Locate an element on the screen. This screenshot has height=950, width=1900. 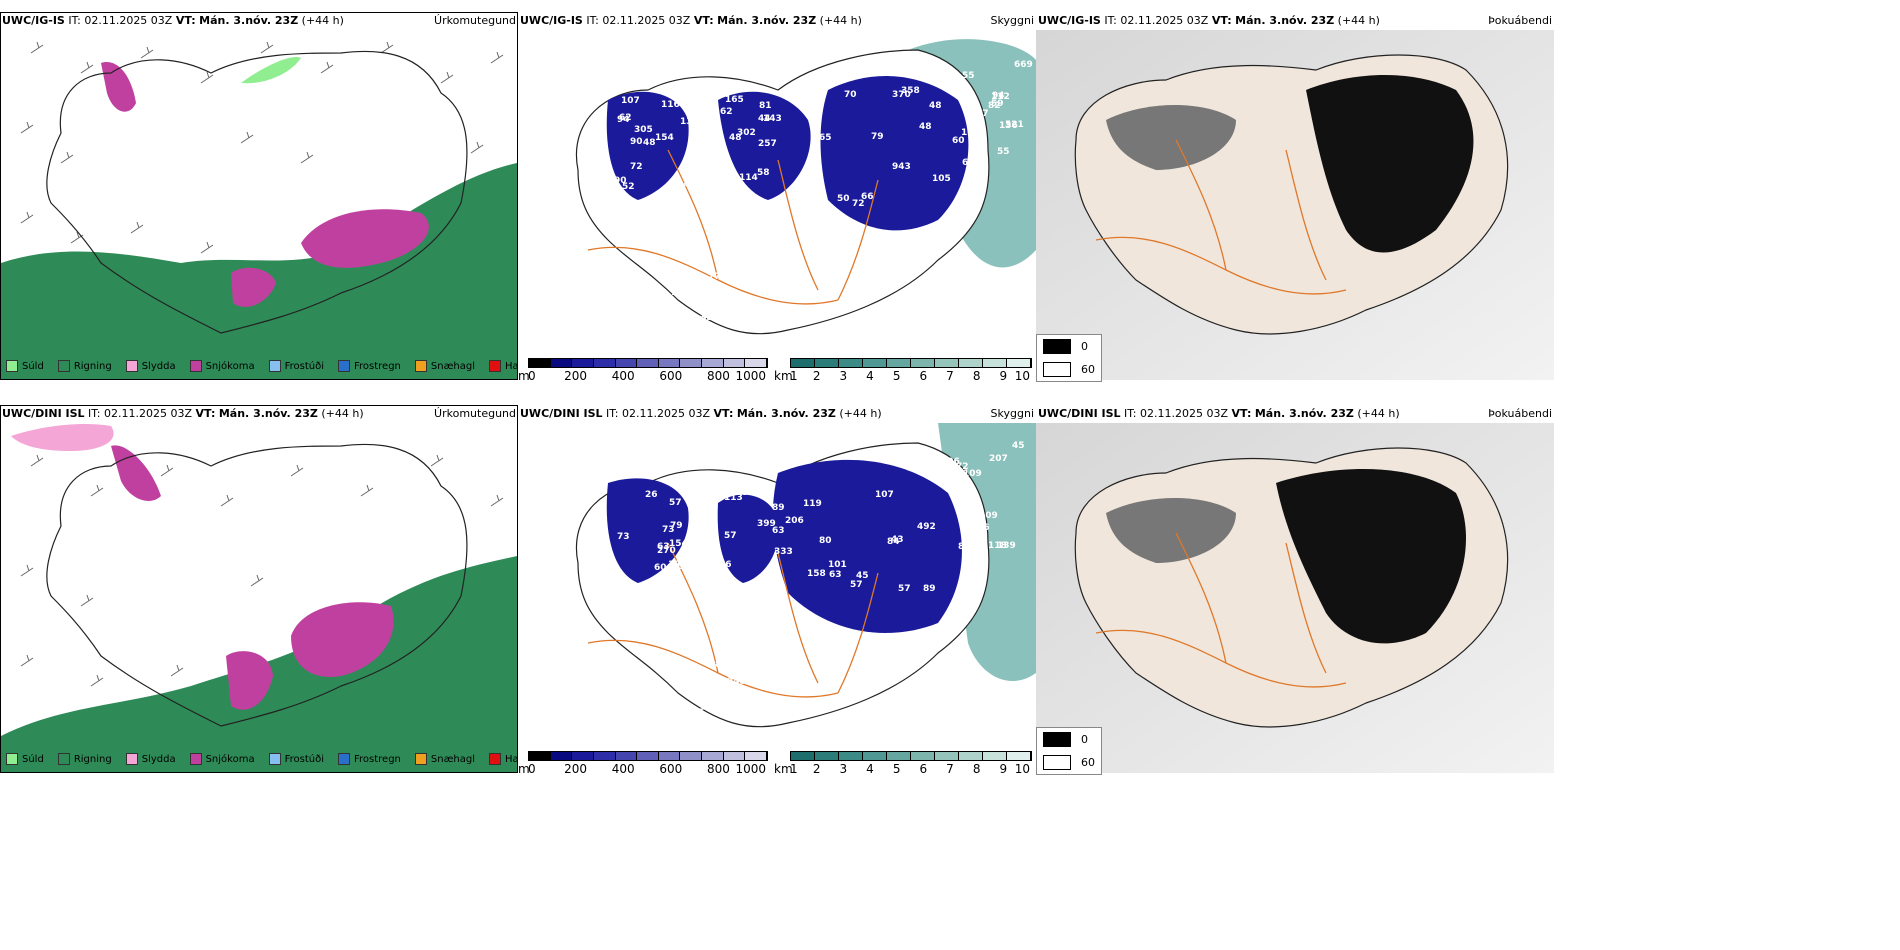
ceiling-value-label: 355 is located at coordinates (709, 318).